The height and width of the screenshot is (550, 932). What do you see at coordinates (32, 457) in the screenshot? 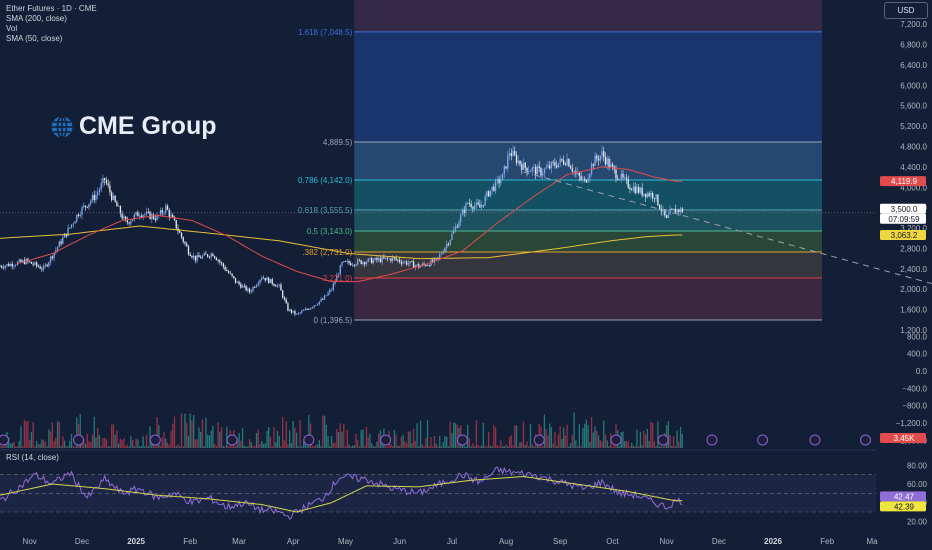
I see `rsi-legend: RSI (14, close)` at bounding box center [32, 457].